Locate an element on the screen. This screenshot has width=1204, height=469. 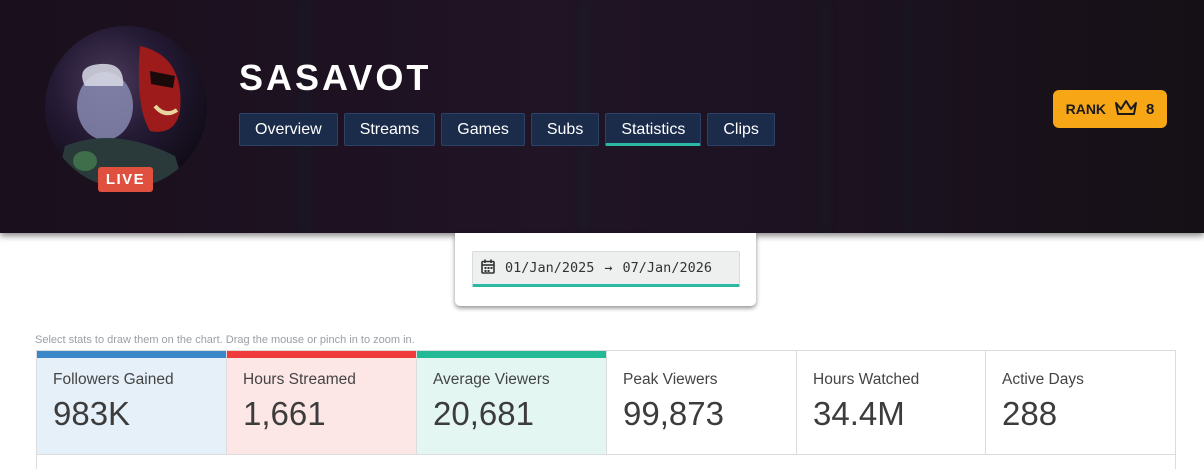
rank-label: RANK is located at coordinates (1086, 109).